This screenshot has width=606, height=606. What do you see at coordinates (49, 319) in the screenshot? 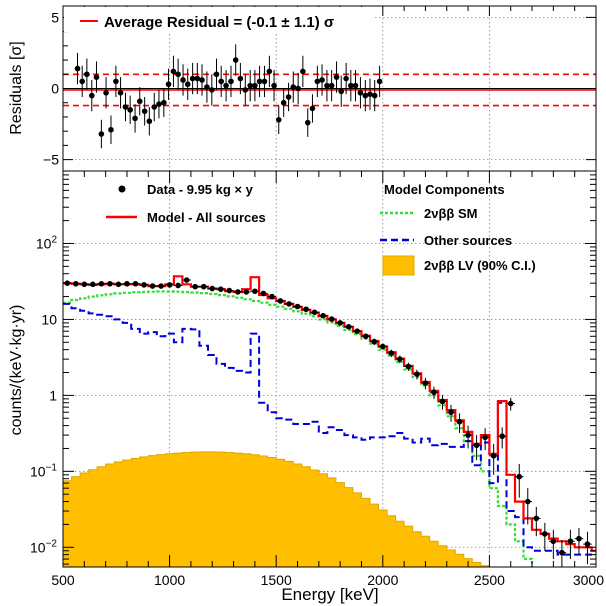
I see `spectrum-y-tick-label: 10` at bounding box center [49, 319].